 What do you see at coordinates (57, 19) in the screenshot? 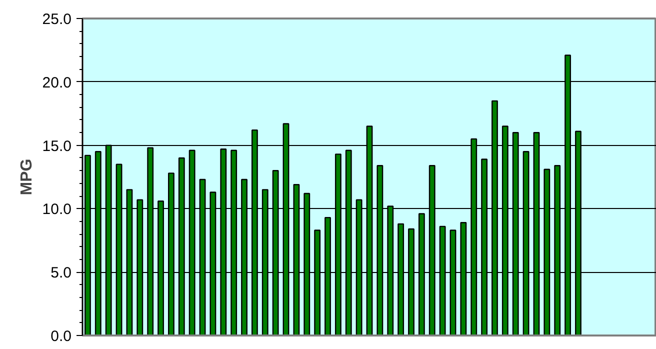
I see `y-tick-label: 25.0` at bounding box center [57, 19].